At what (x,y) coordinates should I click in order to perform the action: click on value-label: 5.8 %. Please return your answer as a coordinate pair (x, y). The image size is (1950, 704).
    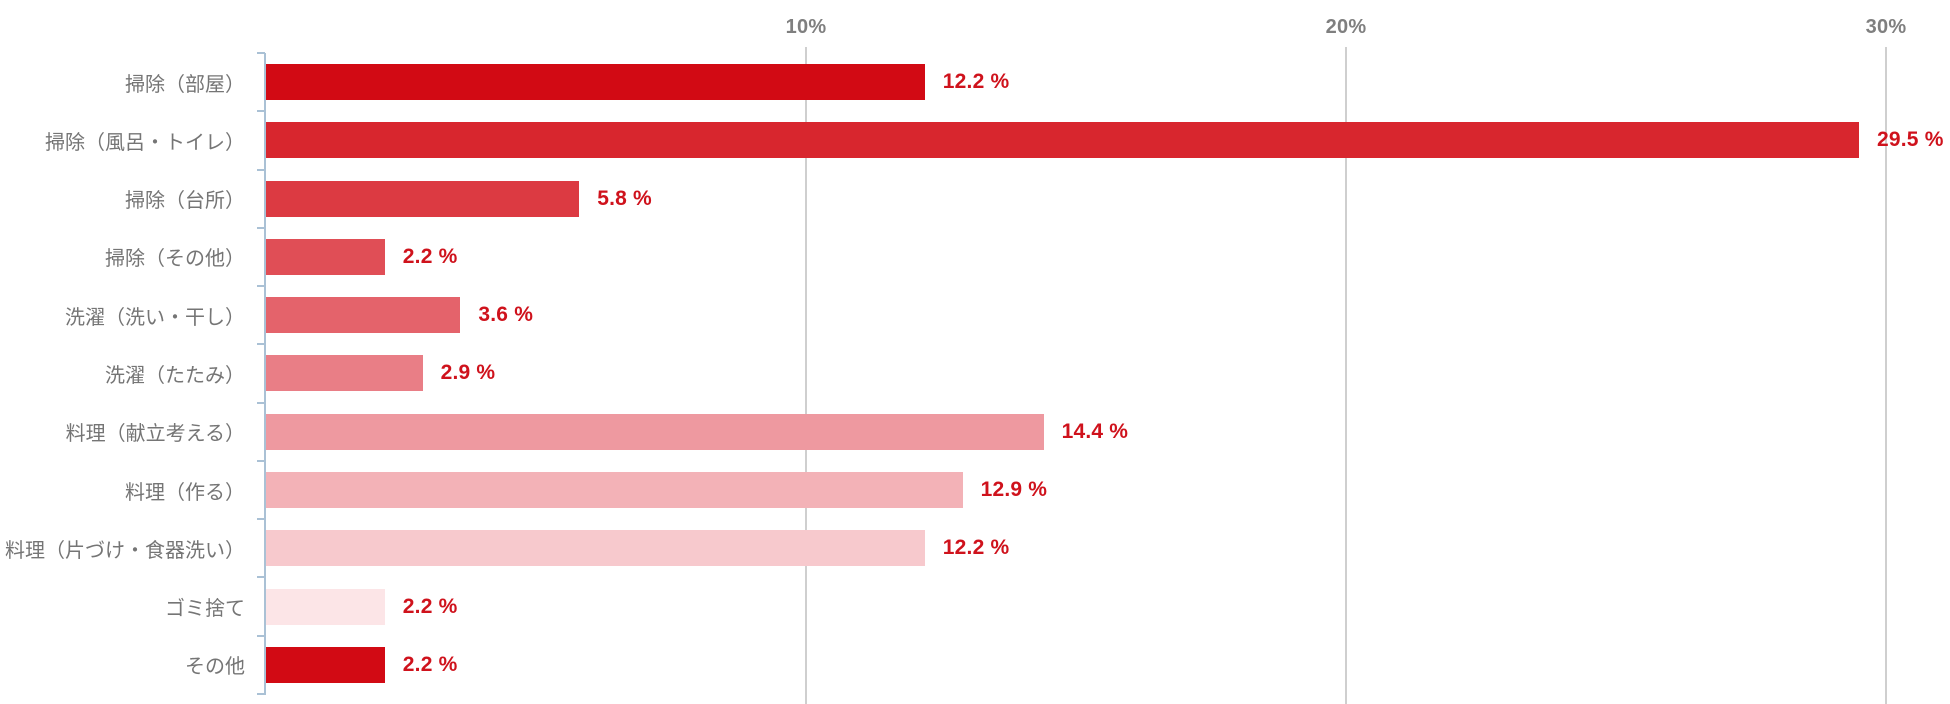
    Looking at the image, I should click on (624, 198).